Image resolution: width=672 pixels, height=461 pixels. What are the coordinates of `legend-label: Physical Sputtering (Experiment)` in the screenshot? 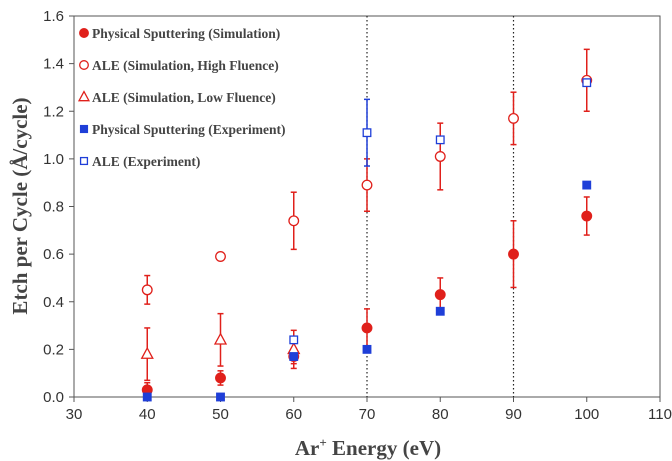 It's located at (189, 129).